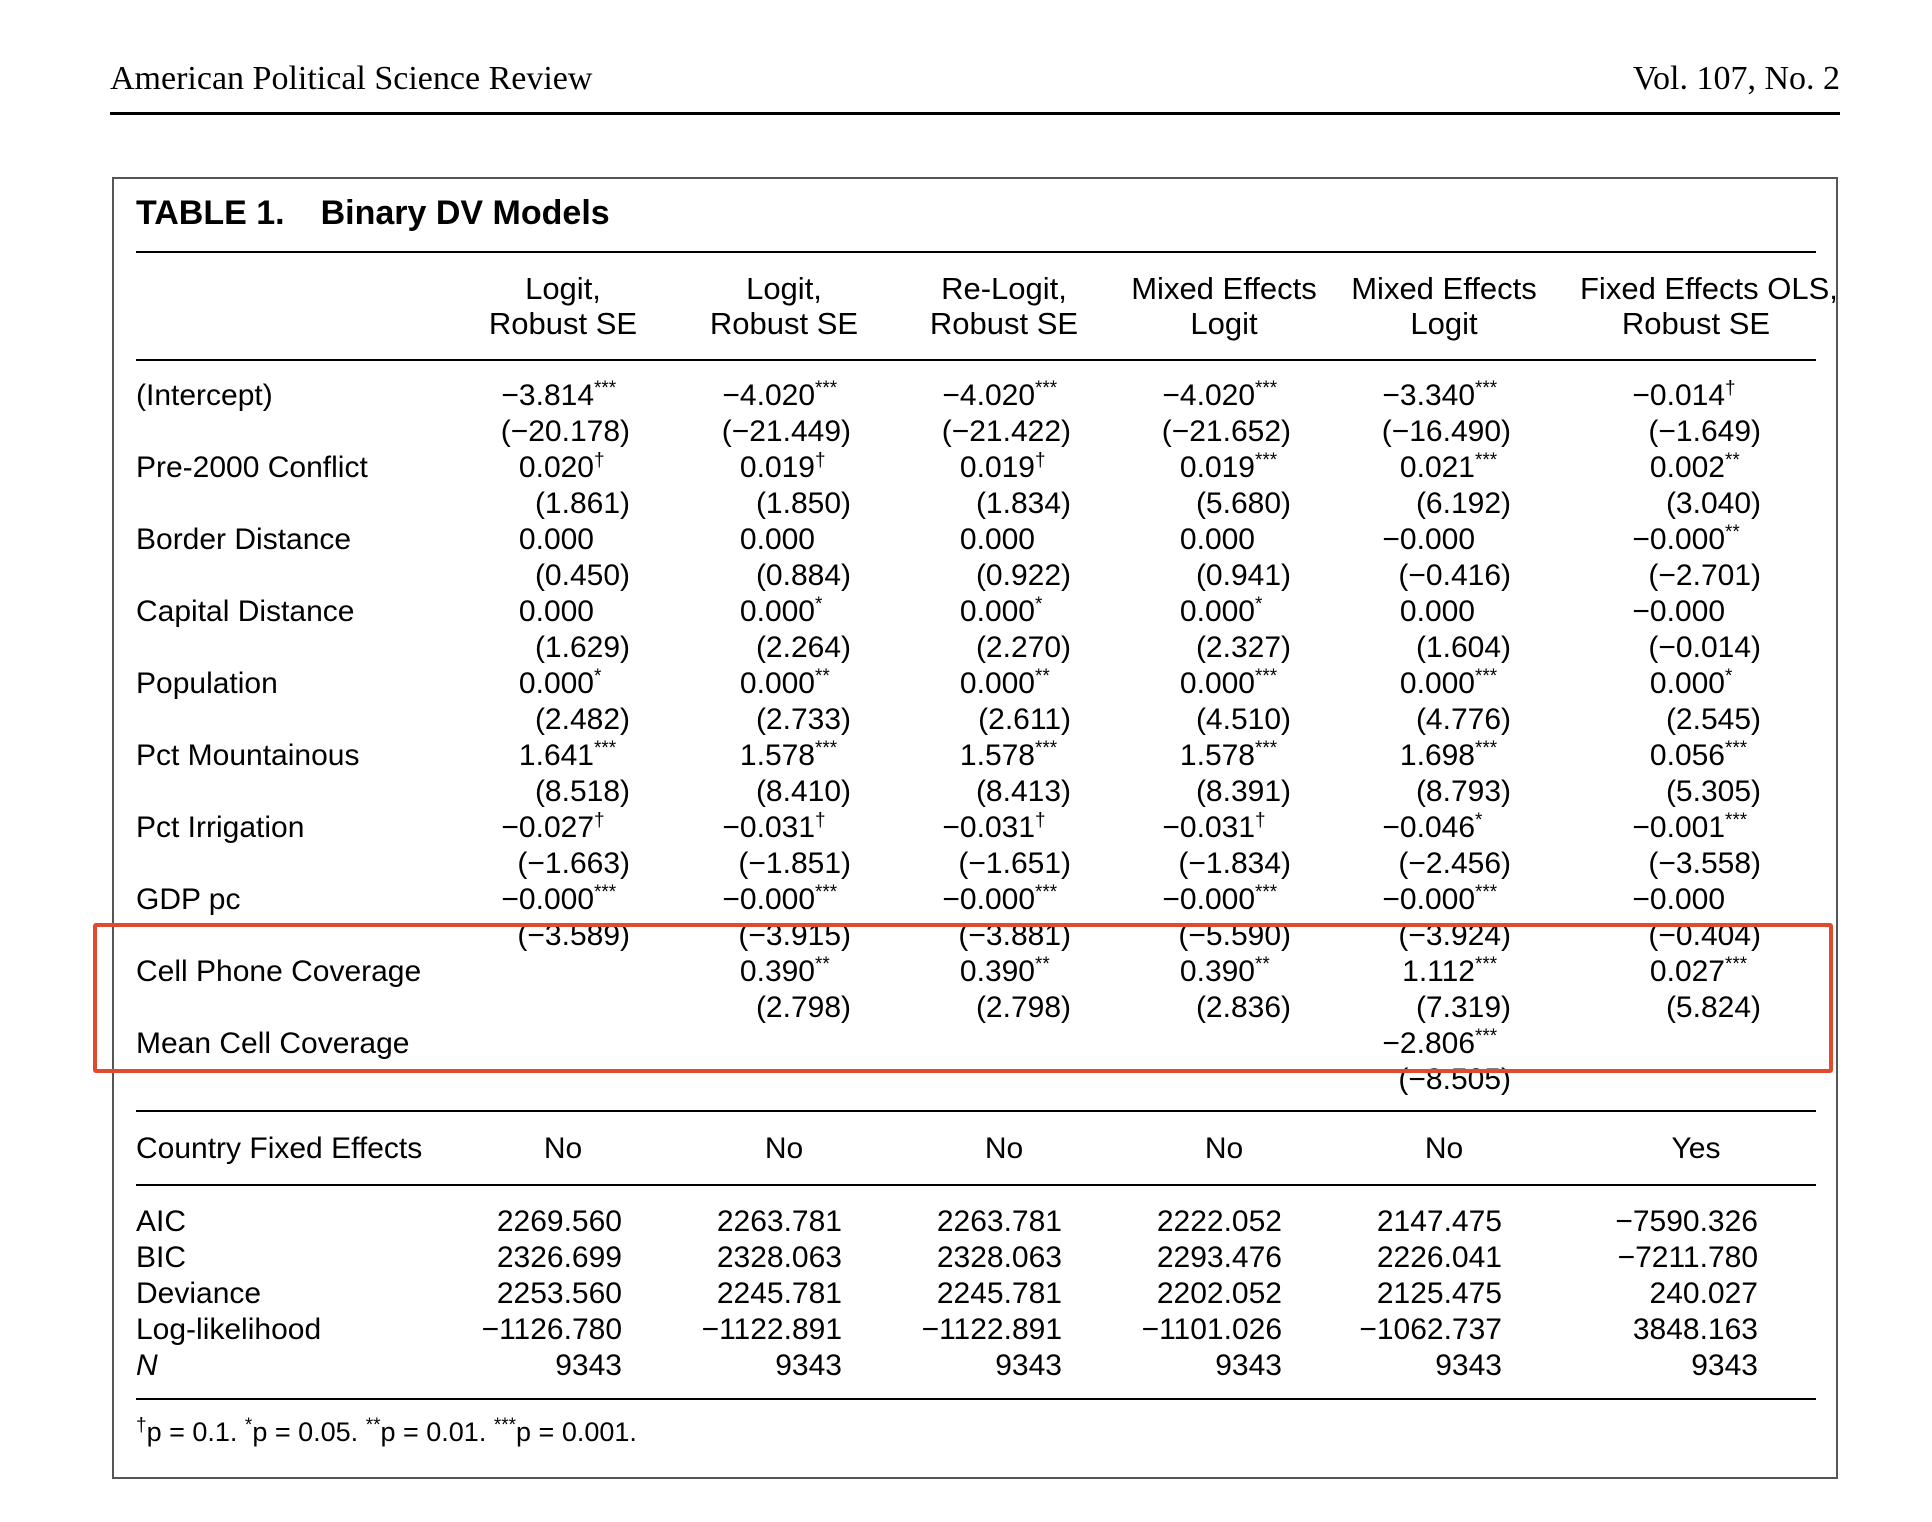 This screenshot has height=1522, width=1932. Describe the element at coordinates (1704, 647) in the screenshot. I see `t-statistic: (−0.014)` at that location.